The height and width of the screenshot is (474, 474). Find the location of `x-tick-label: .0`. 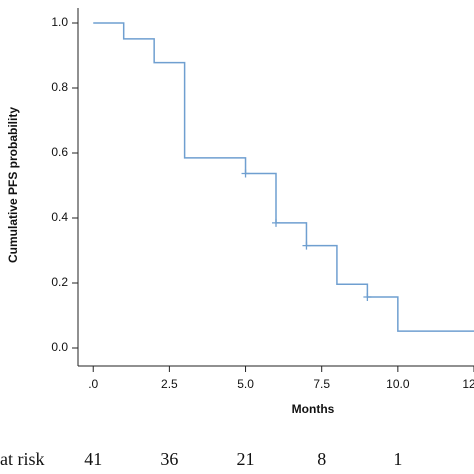

x-tick-label: .0 is located at coordinates (93, 384).